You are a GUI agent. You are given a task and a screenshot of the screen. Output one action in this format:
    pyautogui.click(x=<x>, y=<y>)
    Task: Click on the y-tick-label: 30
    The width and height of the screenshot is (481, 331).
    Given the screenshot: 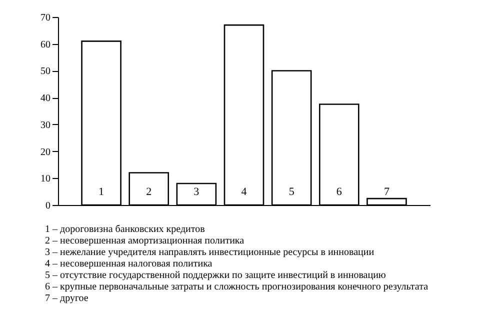 What is the action you would take?
    pyautogui.click(x=45, y=125)
    